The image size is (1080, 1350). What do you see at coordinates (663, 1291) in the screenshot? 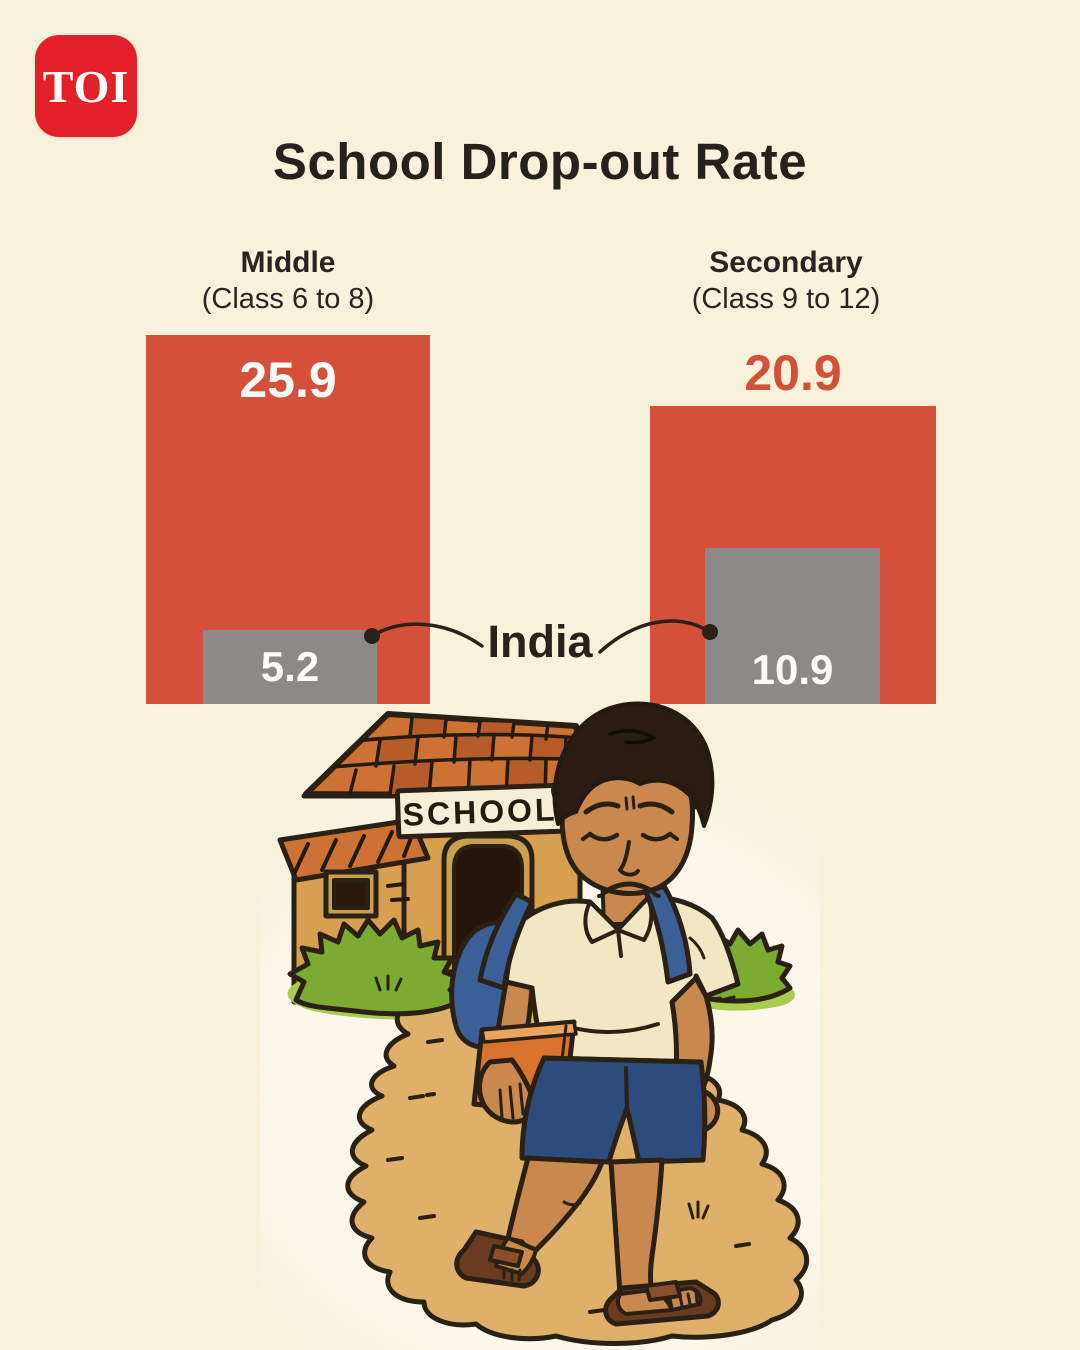
I see `sandal-back-strap` at bounding box center [663, 1291].